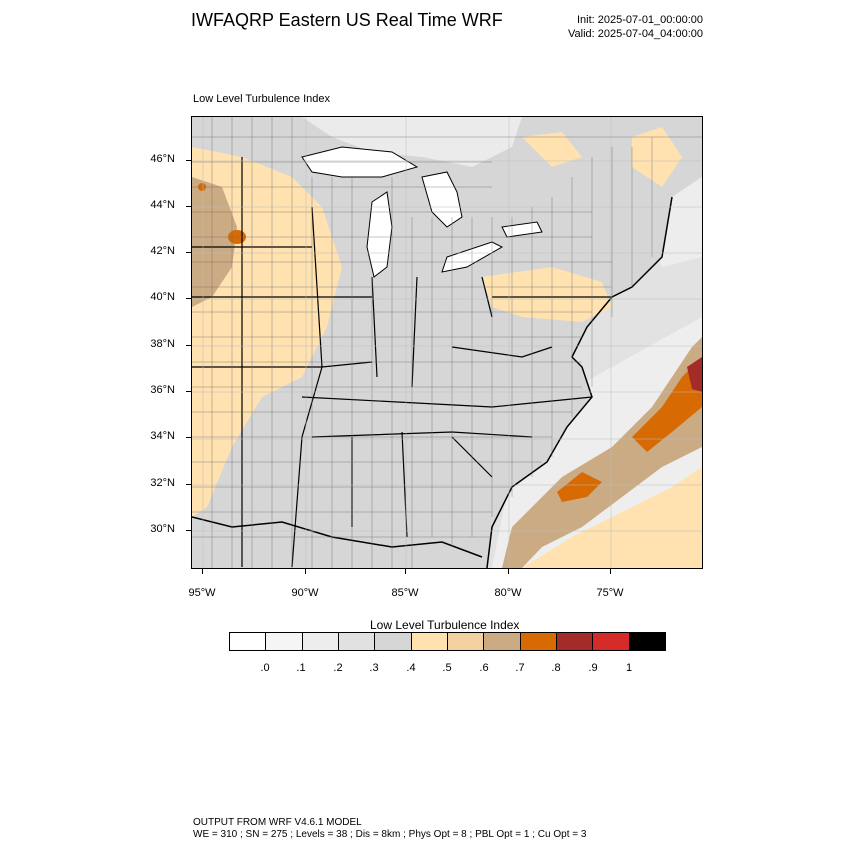  I want to click on colorbar-label: .7, so click(520, 668).